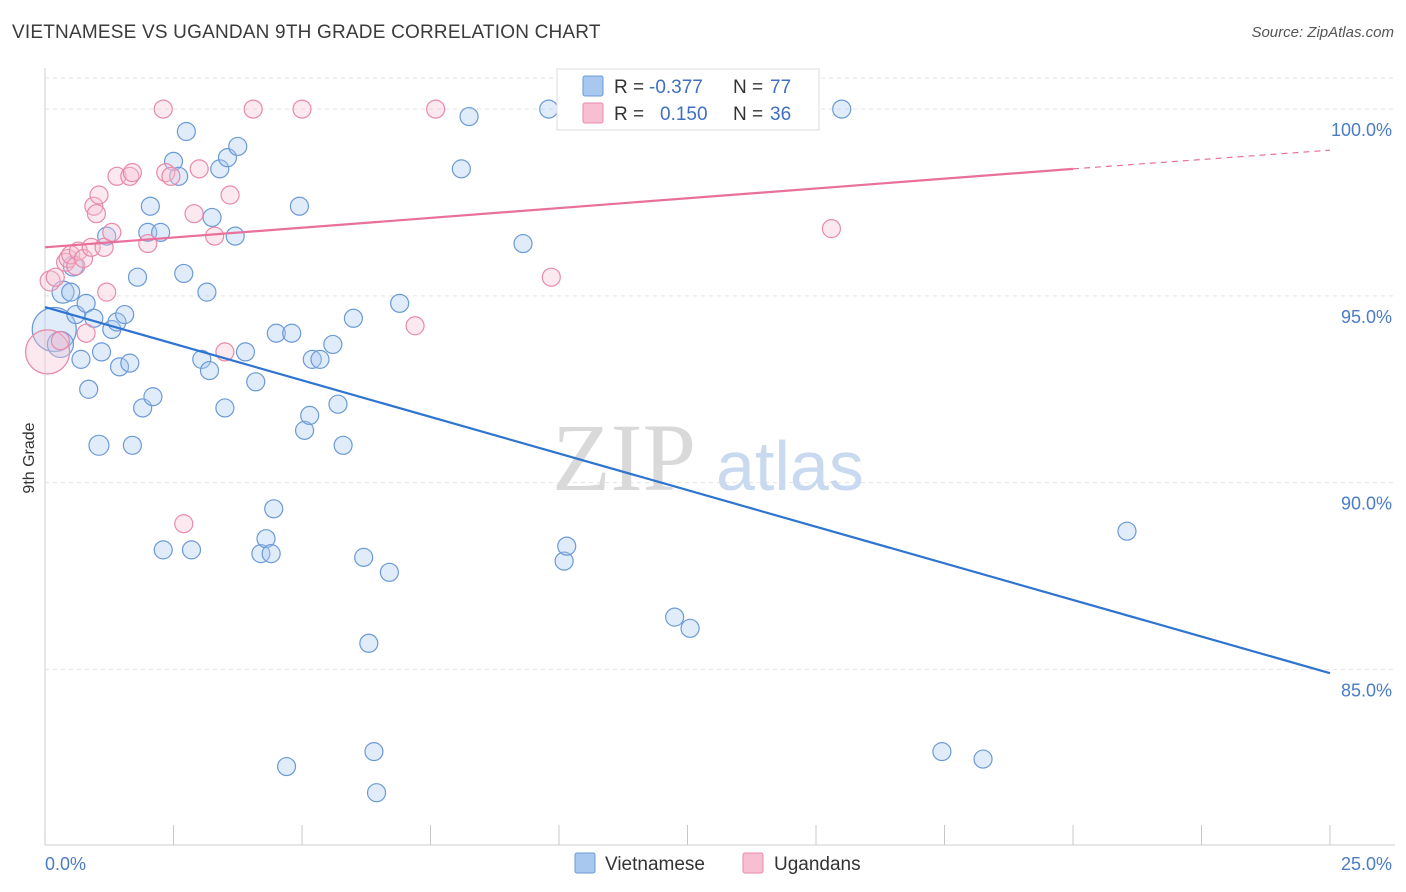 This screenshot has height=892, width=1406. Describe the element at coordinates (655, 864) in the screenshot. I see `bottom-legend-label-vietnamese: Vietnamese` at that location.